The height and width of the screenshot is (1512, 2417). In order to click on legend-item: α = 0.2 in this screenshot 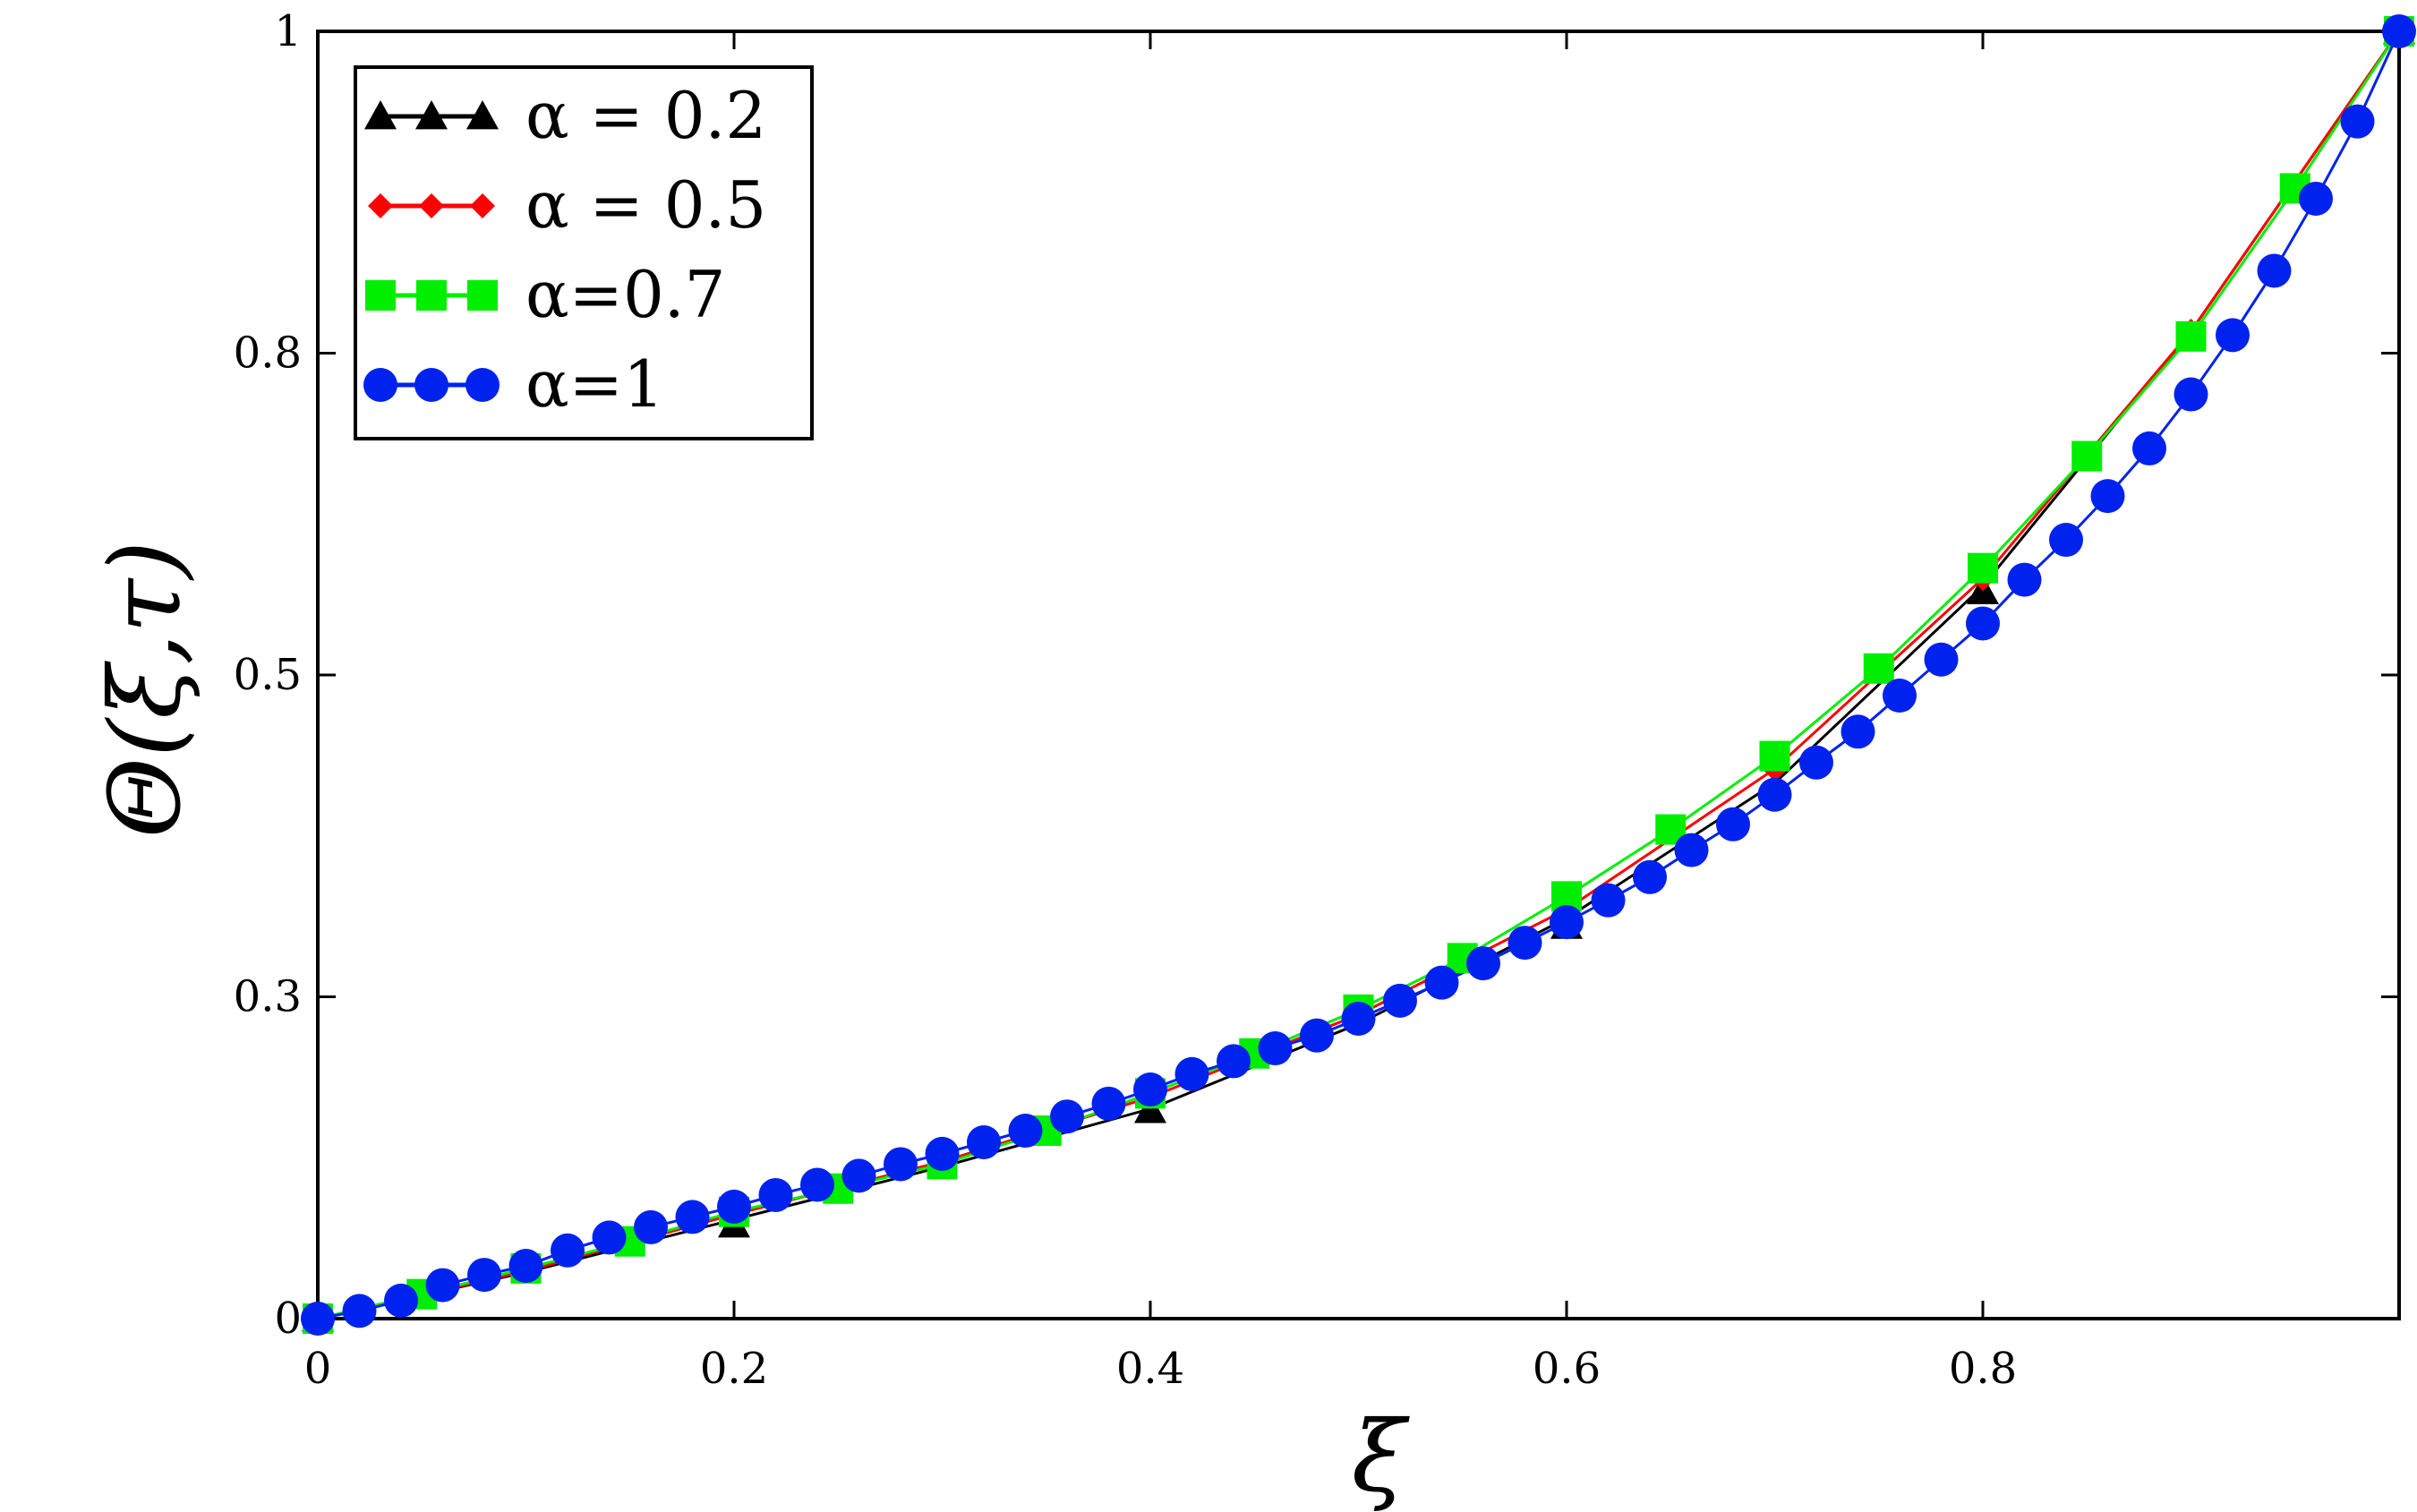, I will do `click(565, 115)`.